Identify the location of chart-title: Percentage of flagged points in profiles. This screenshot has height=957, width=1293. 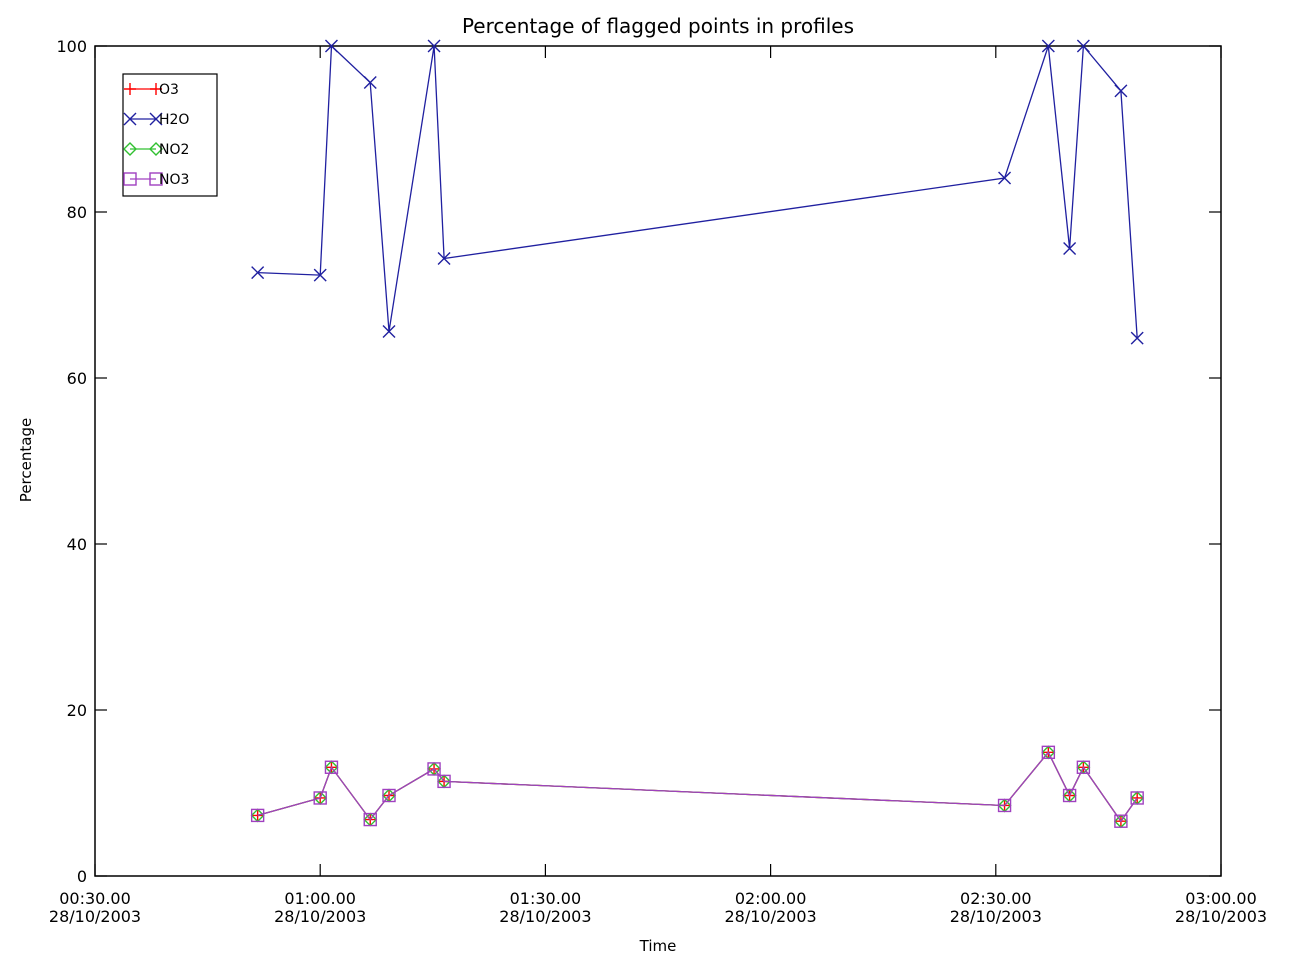
(658, 26).